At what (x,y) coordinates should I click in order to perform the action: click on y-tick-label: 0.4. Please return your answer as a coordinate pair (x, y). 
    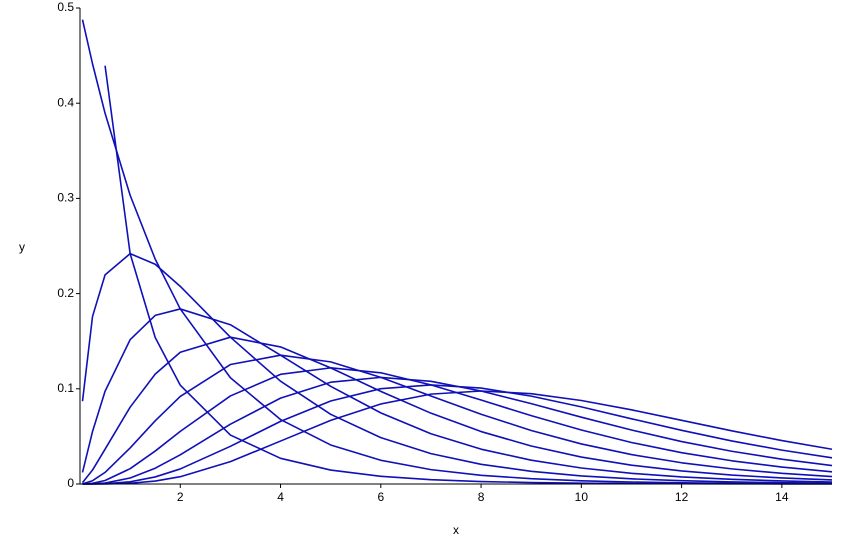
    Looking at the image, I should click on (65, 102).